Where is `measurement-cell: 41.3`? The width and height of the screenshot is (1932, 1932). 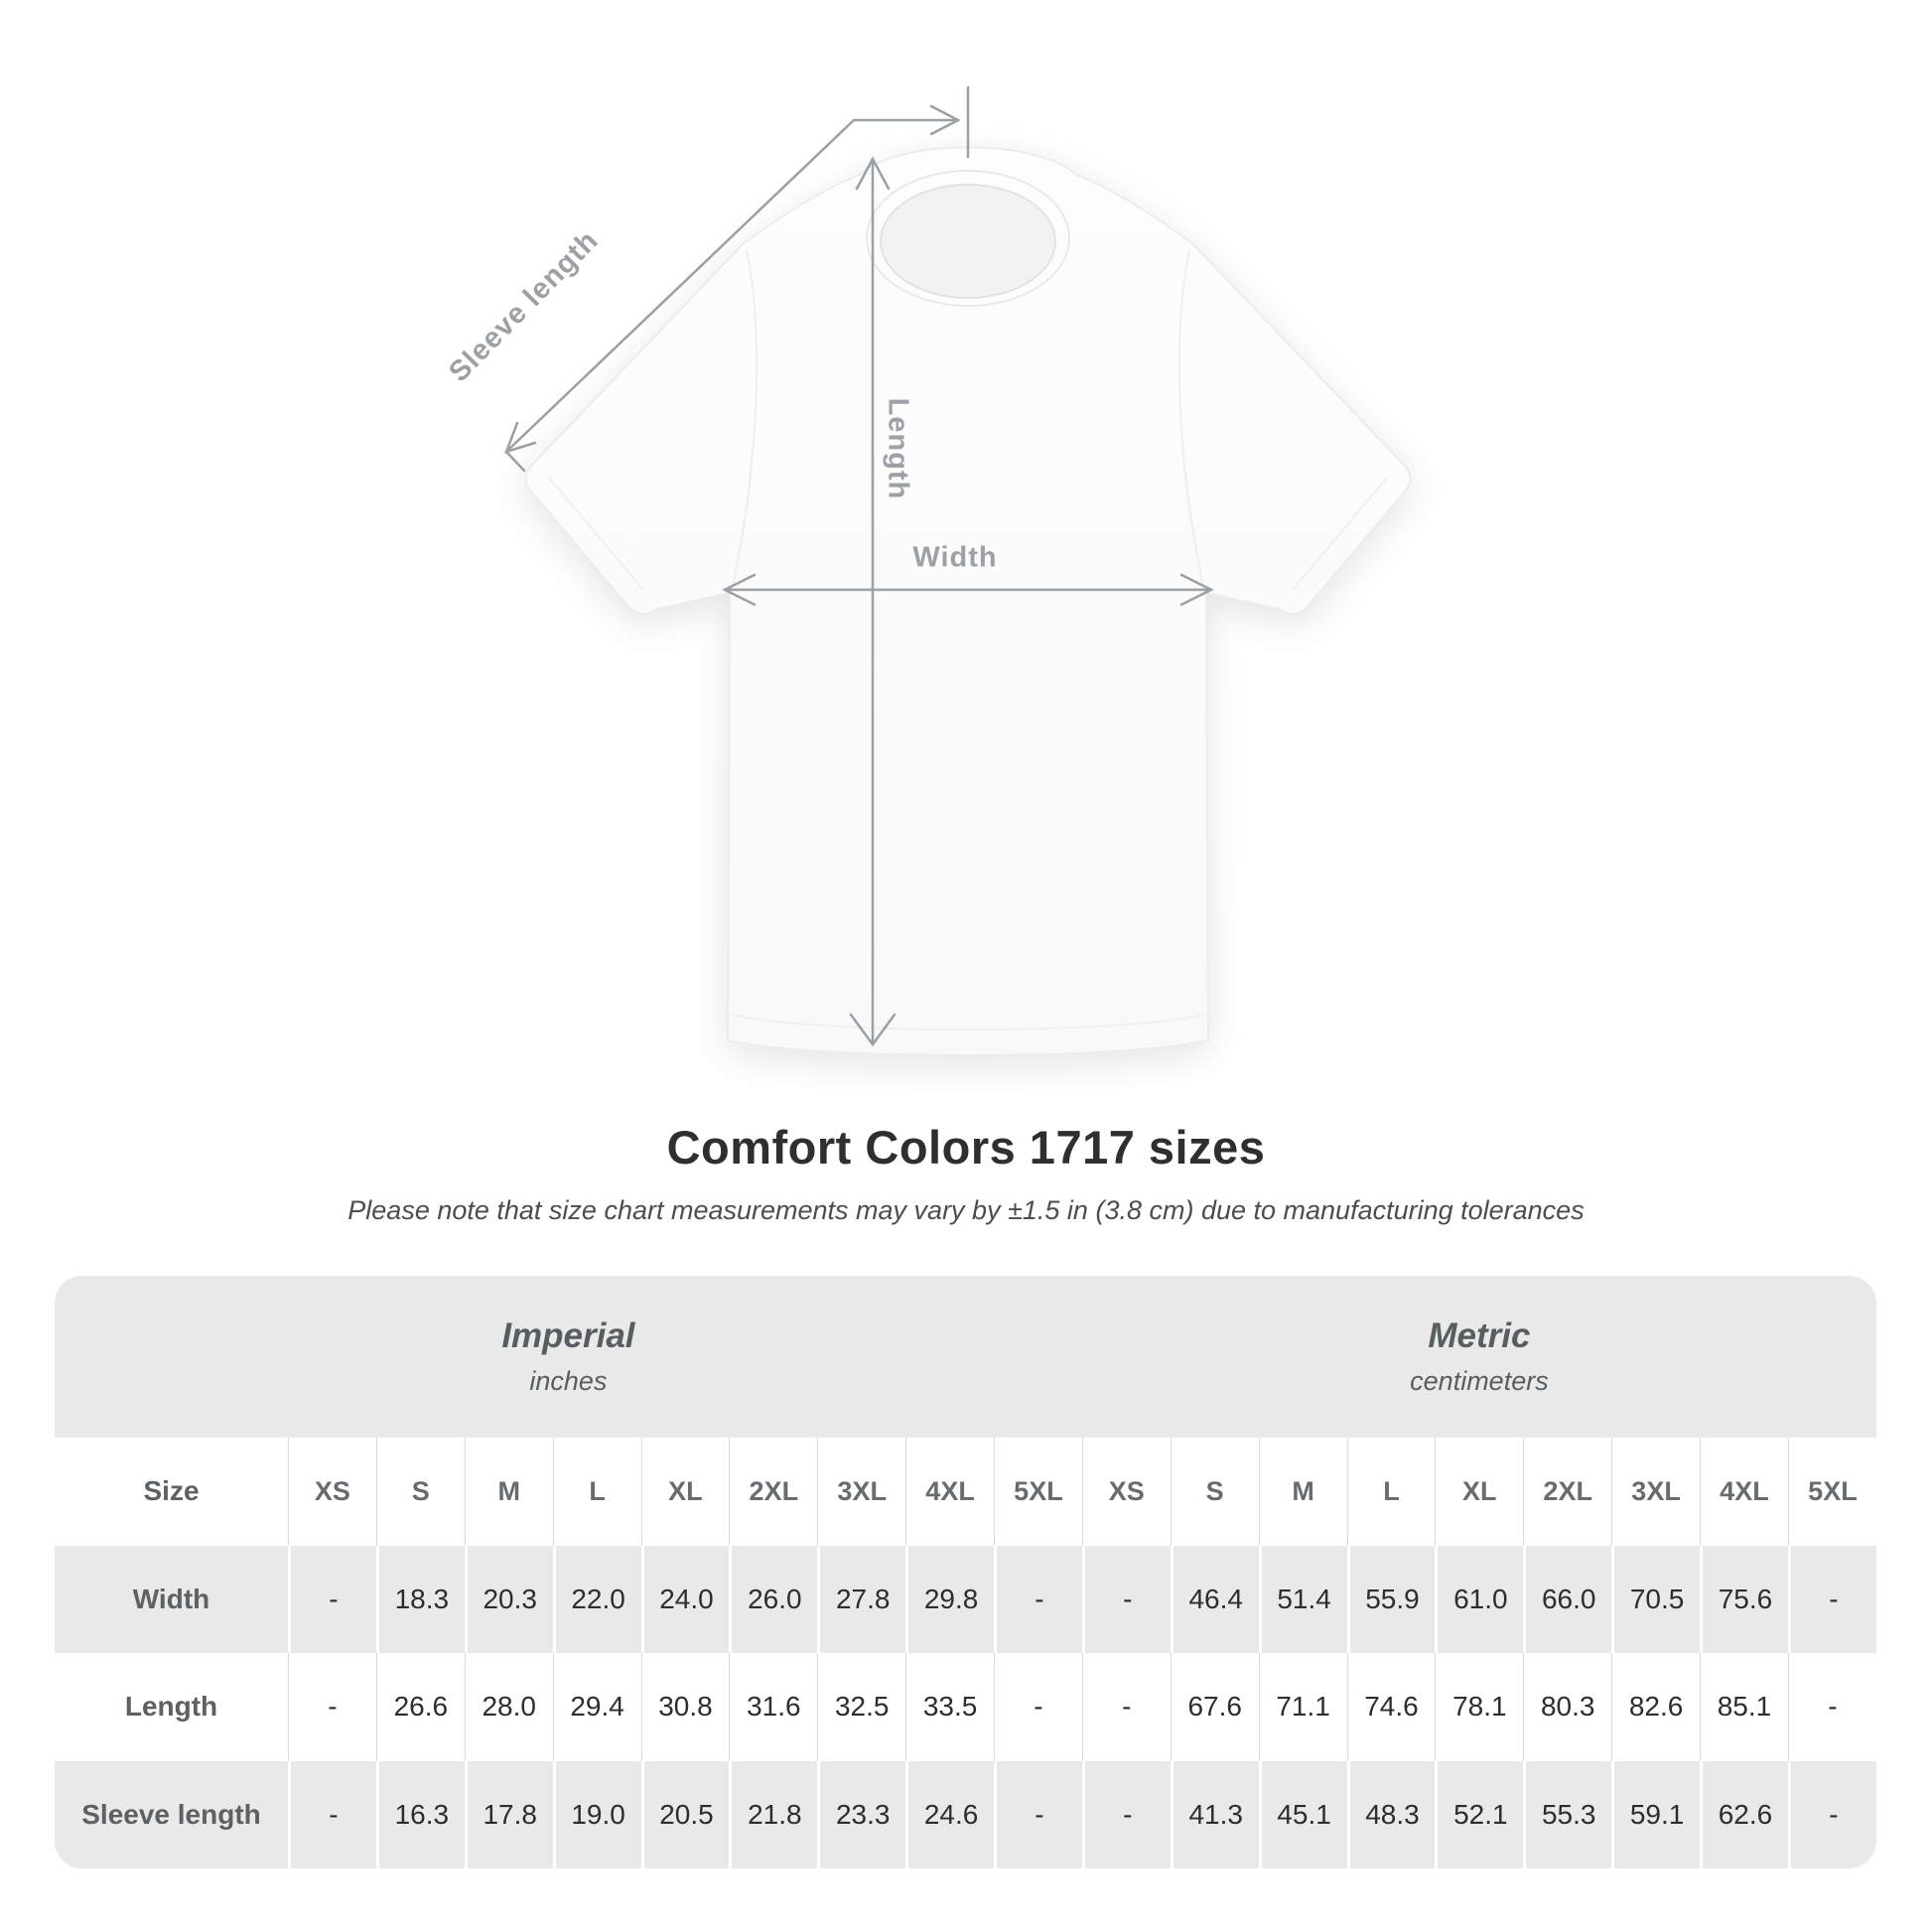 measurement-cell: 41.3 is located at coordinates (1215, 1814).